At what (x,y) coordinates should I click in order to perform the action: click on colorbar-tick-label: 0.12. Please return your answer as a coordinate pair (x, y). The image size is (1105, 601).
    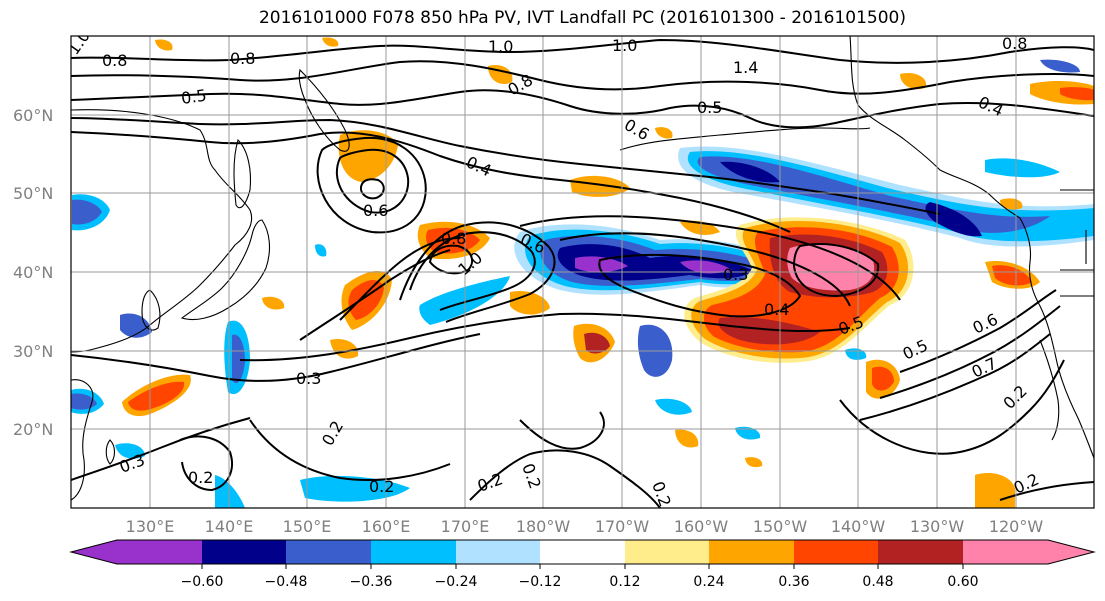
    Looking at the image, I should click on (624, 582).